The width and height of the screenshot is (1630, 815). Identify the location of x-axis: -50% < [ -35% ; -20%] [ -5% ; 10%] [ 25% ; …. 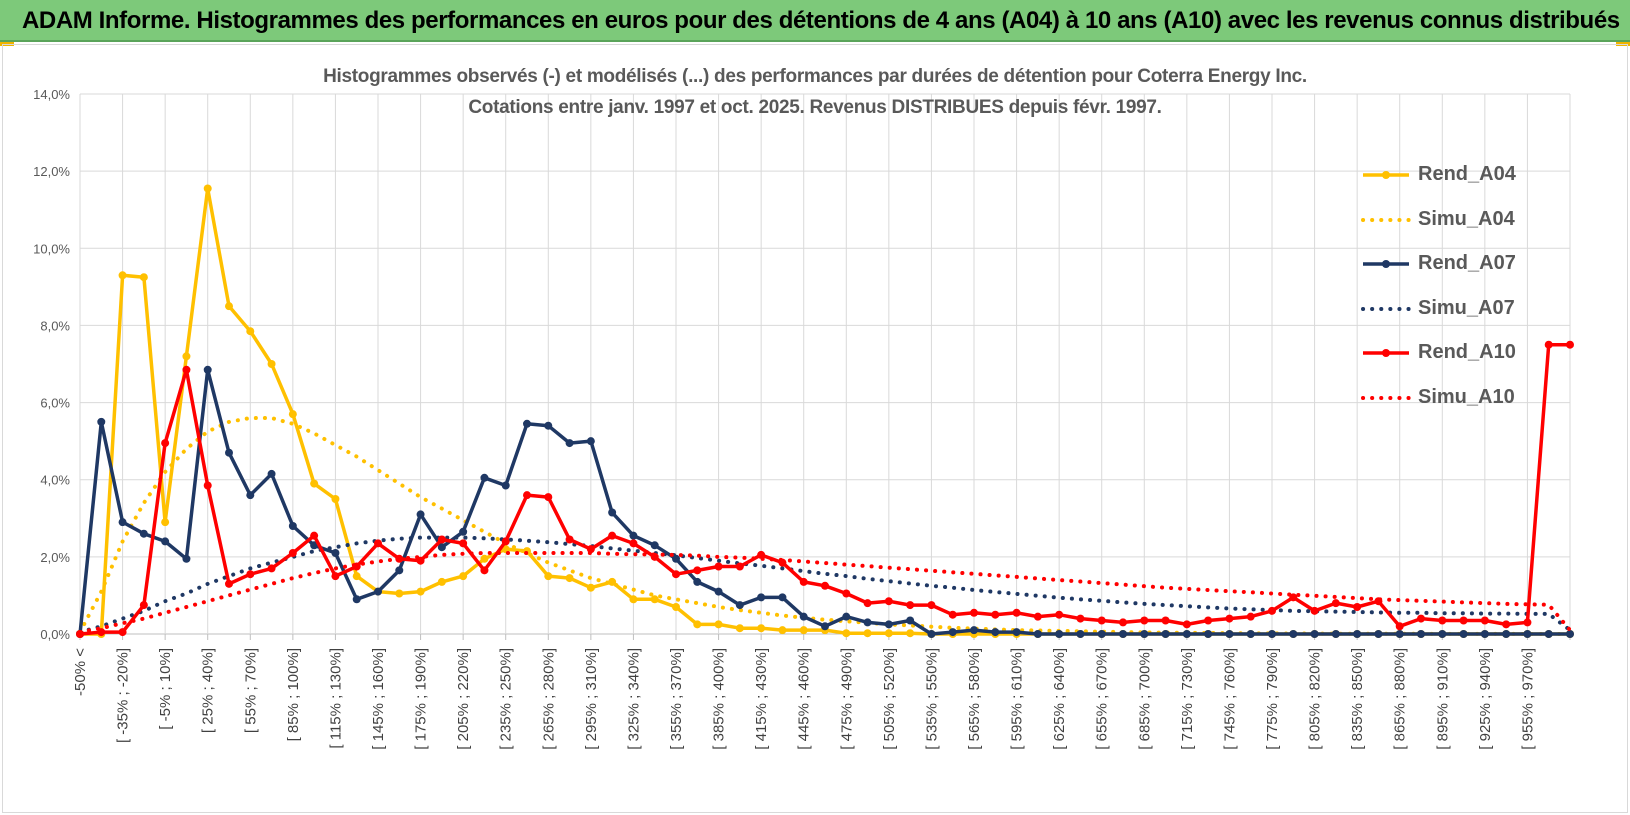
(821, 692).